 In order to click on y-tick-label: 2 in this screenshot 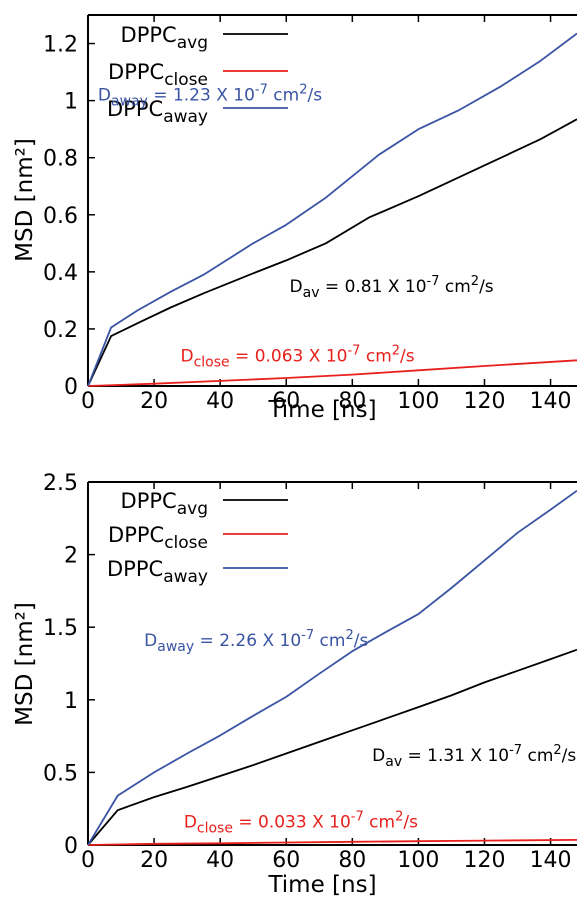, I will do `click(71, 556)`.